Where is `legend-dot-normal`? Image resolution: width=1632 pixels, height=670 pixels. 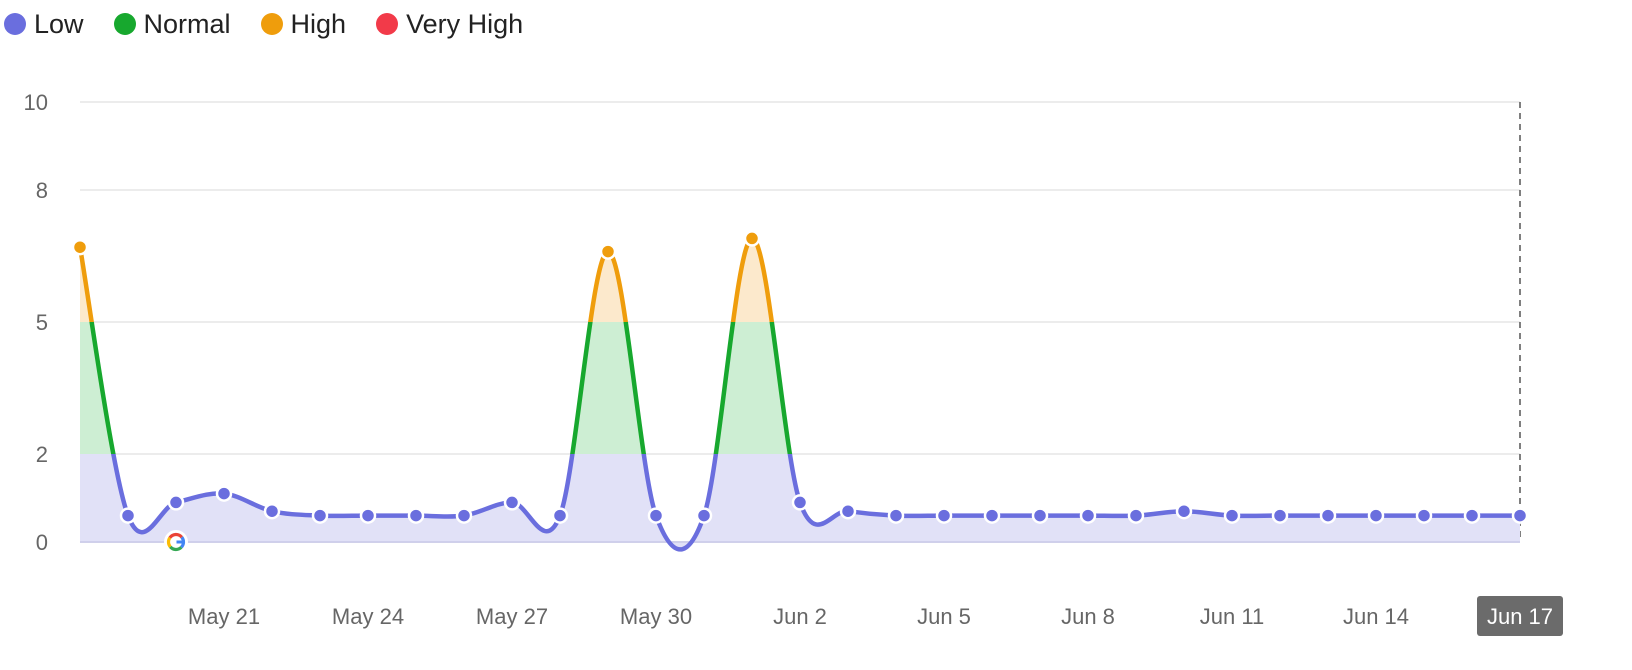
legend-dot-normal is located at coordinates (124, 24).